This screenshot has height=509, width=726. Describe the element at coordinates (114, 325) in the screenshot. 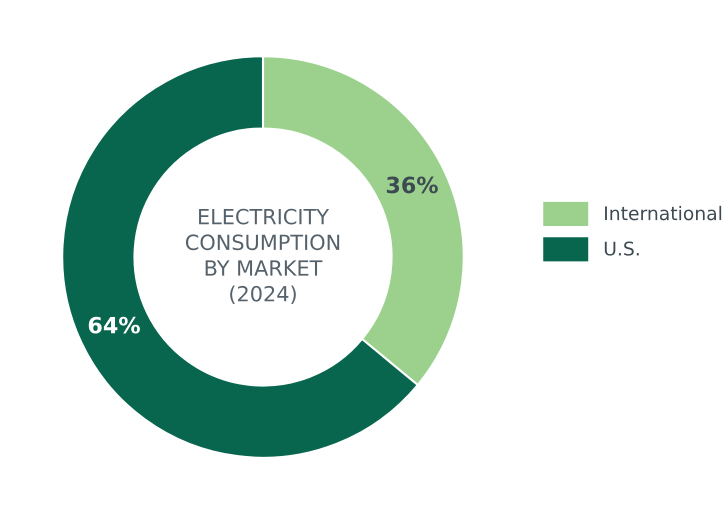

I see `data-label: 64%` at that location.